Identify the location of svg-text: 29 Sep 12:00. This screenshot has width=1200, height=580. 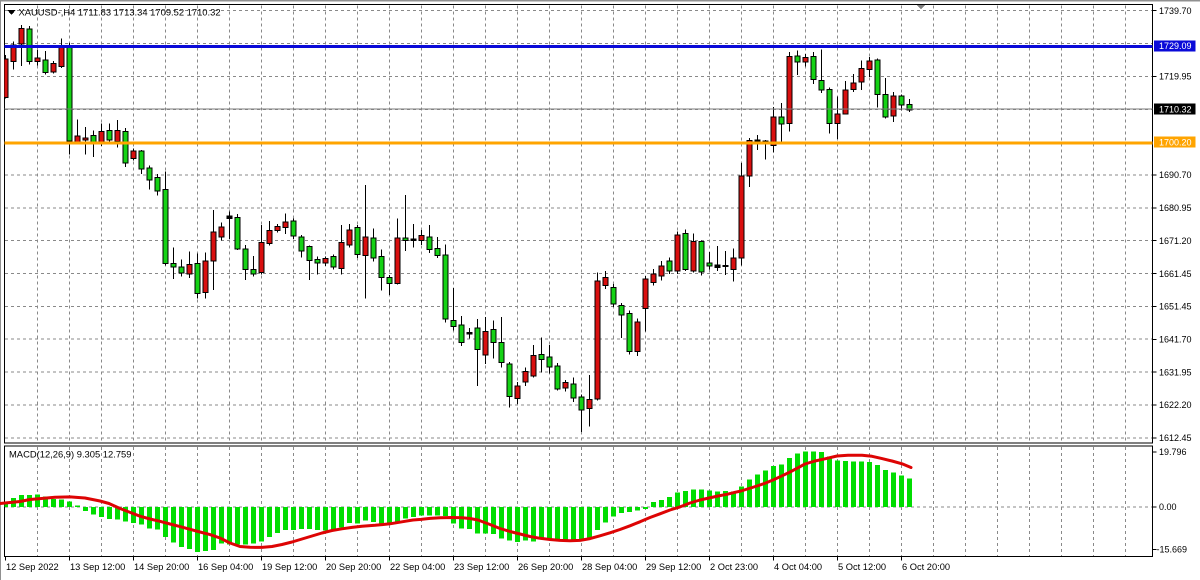
(673, 567).